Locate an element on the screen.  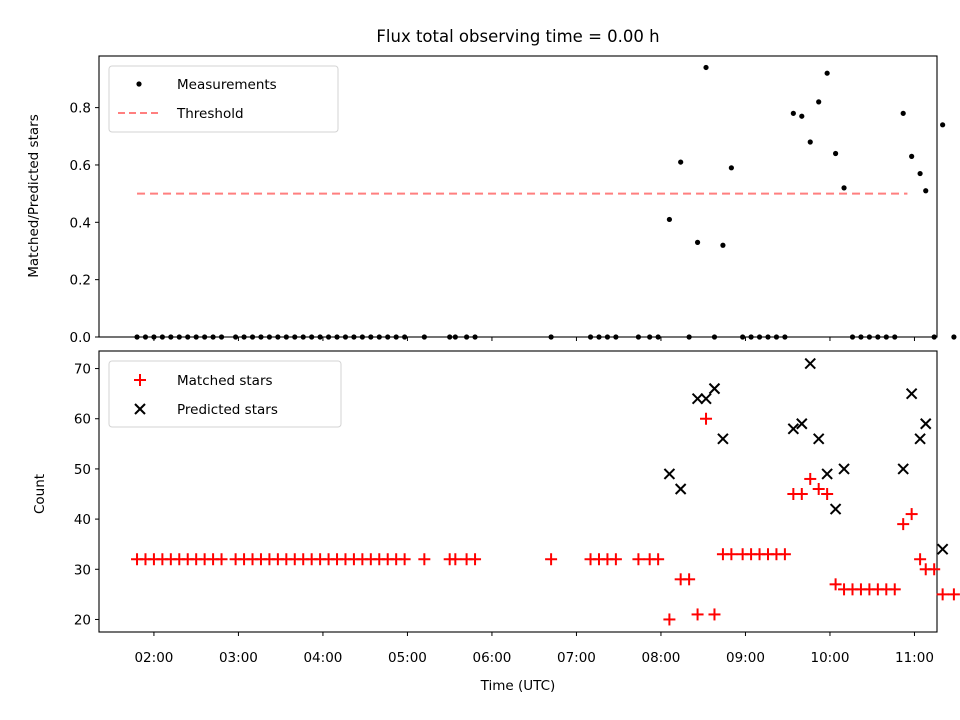
bottom-x-tick-label: 04:00 is located at coordinates (322, 658).